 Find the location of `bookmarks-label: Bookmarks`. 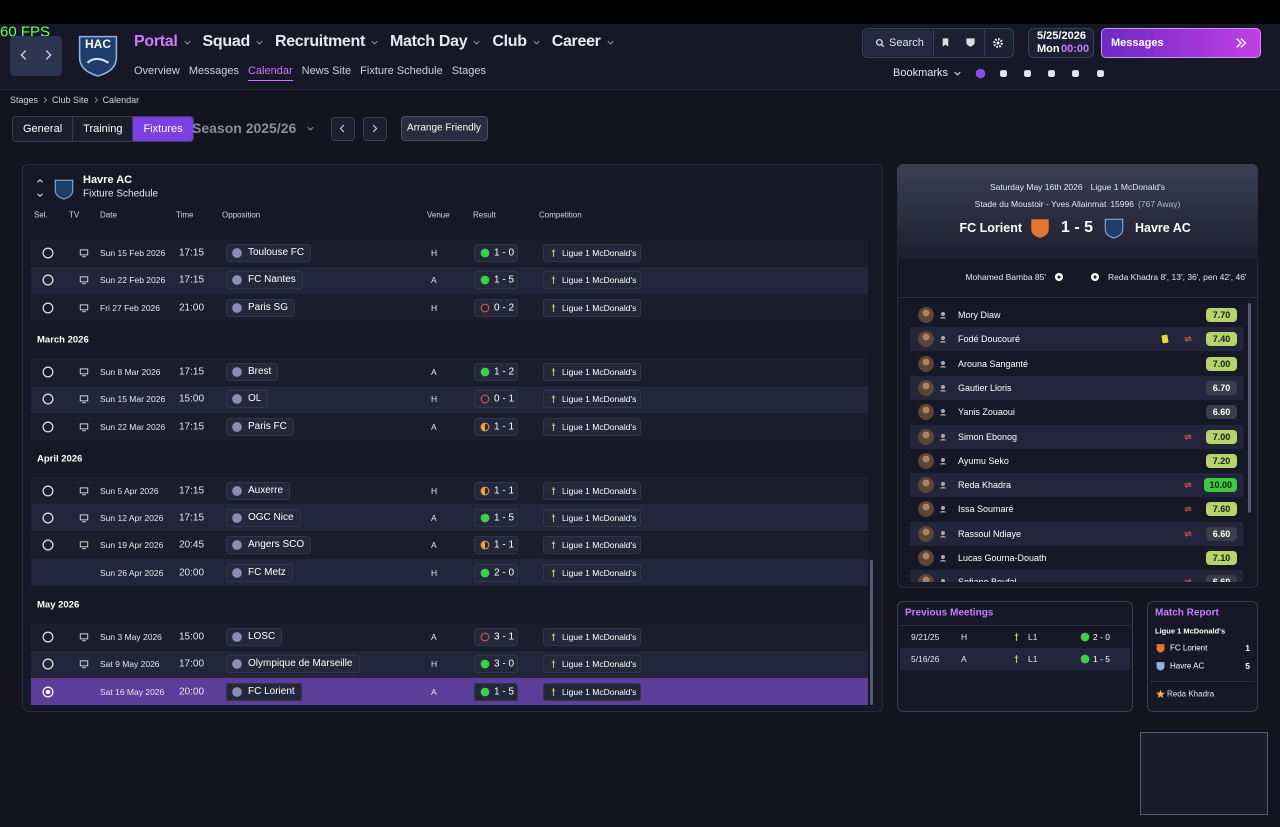

bookmarks-label: Bookmarks is located at coordinates (921, 73).